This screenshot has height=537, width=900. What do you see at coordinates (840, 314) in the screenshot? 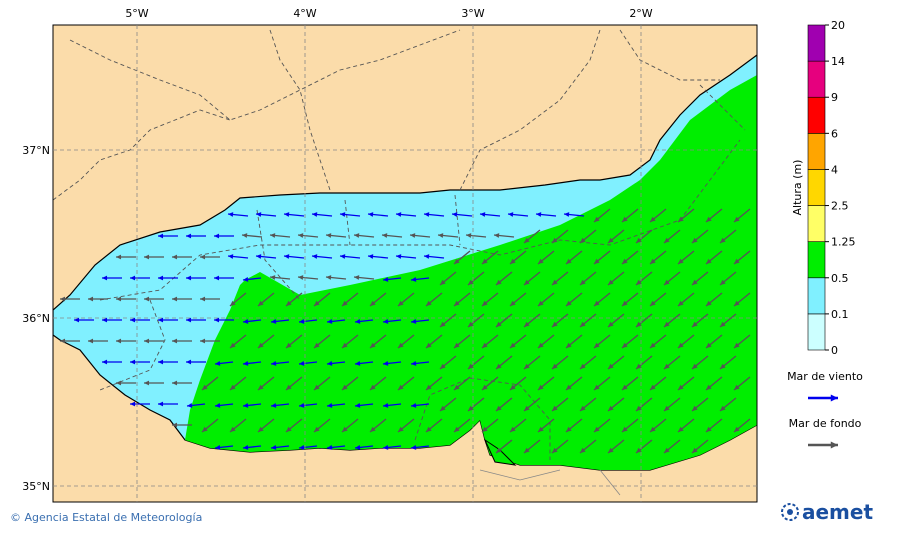
I see `colorbar-label: 0.1` at bounding box center [840, 314].